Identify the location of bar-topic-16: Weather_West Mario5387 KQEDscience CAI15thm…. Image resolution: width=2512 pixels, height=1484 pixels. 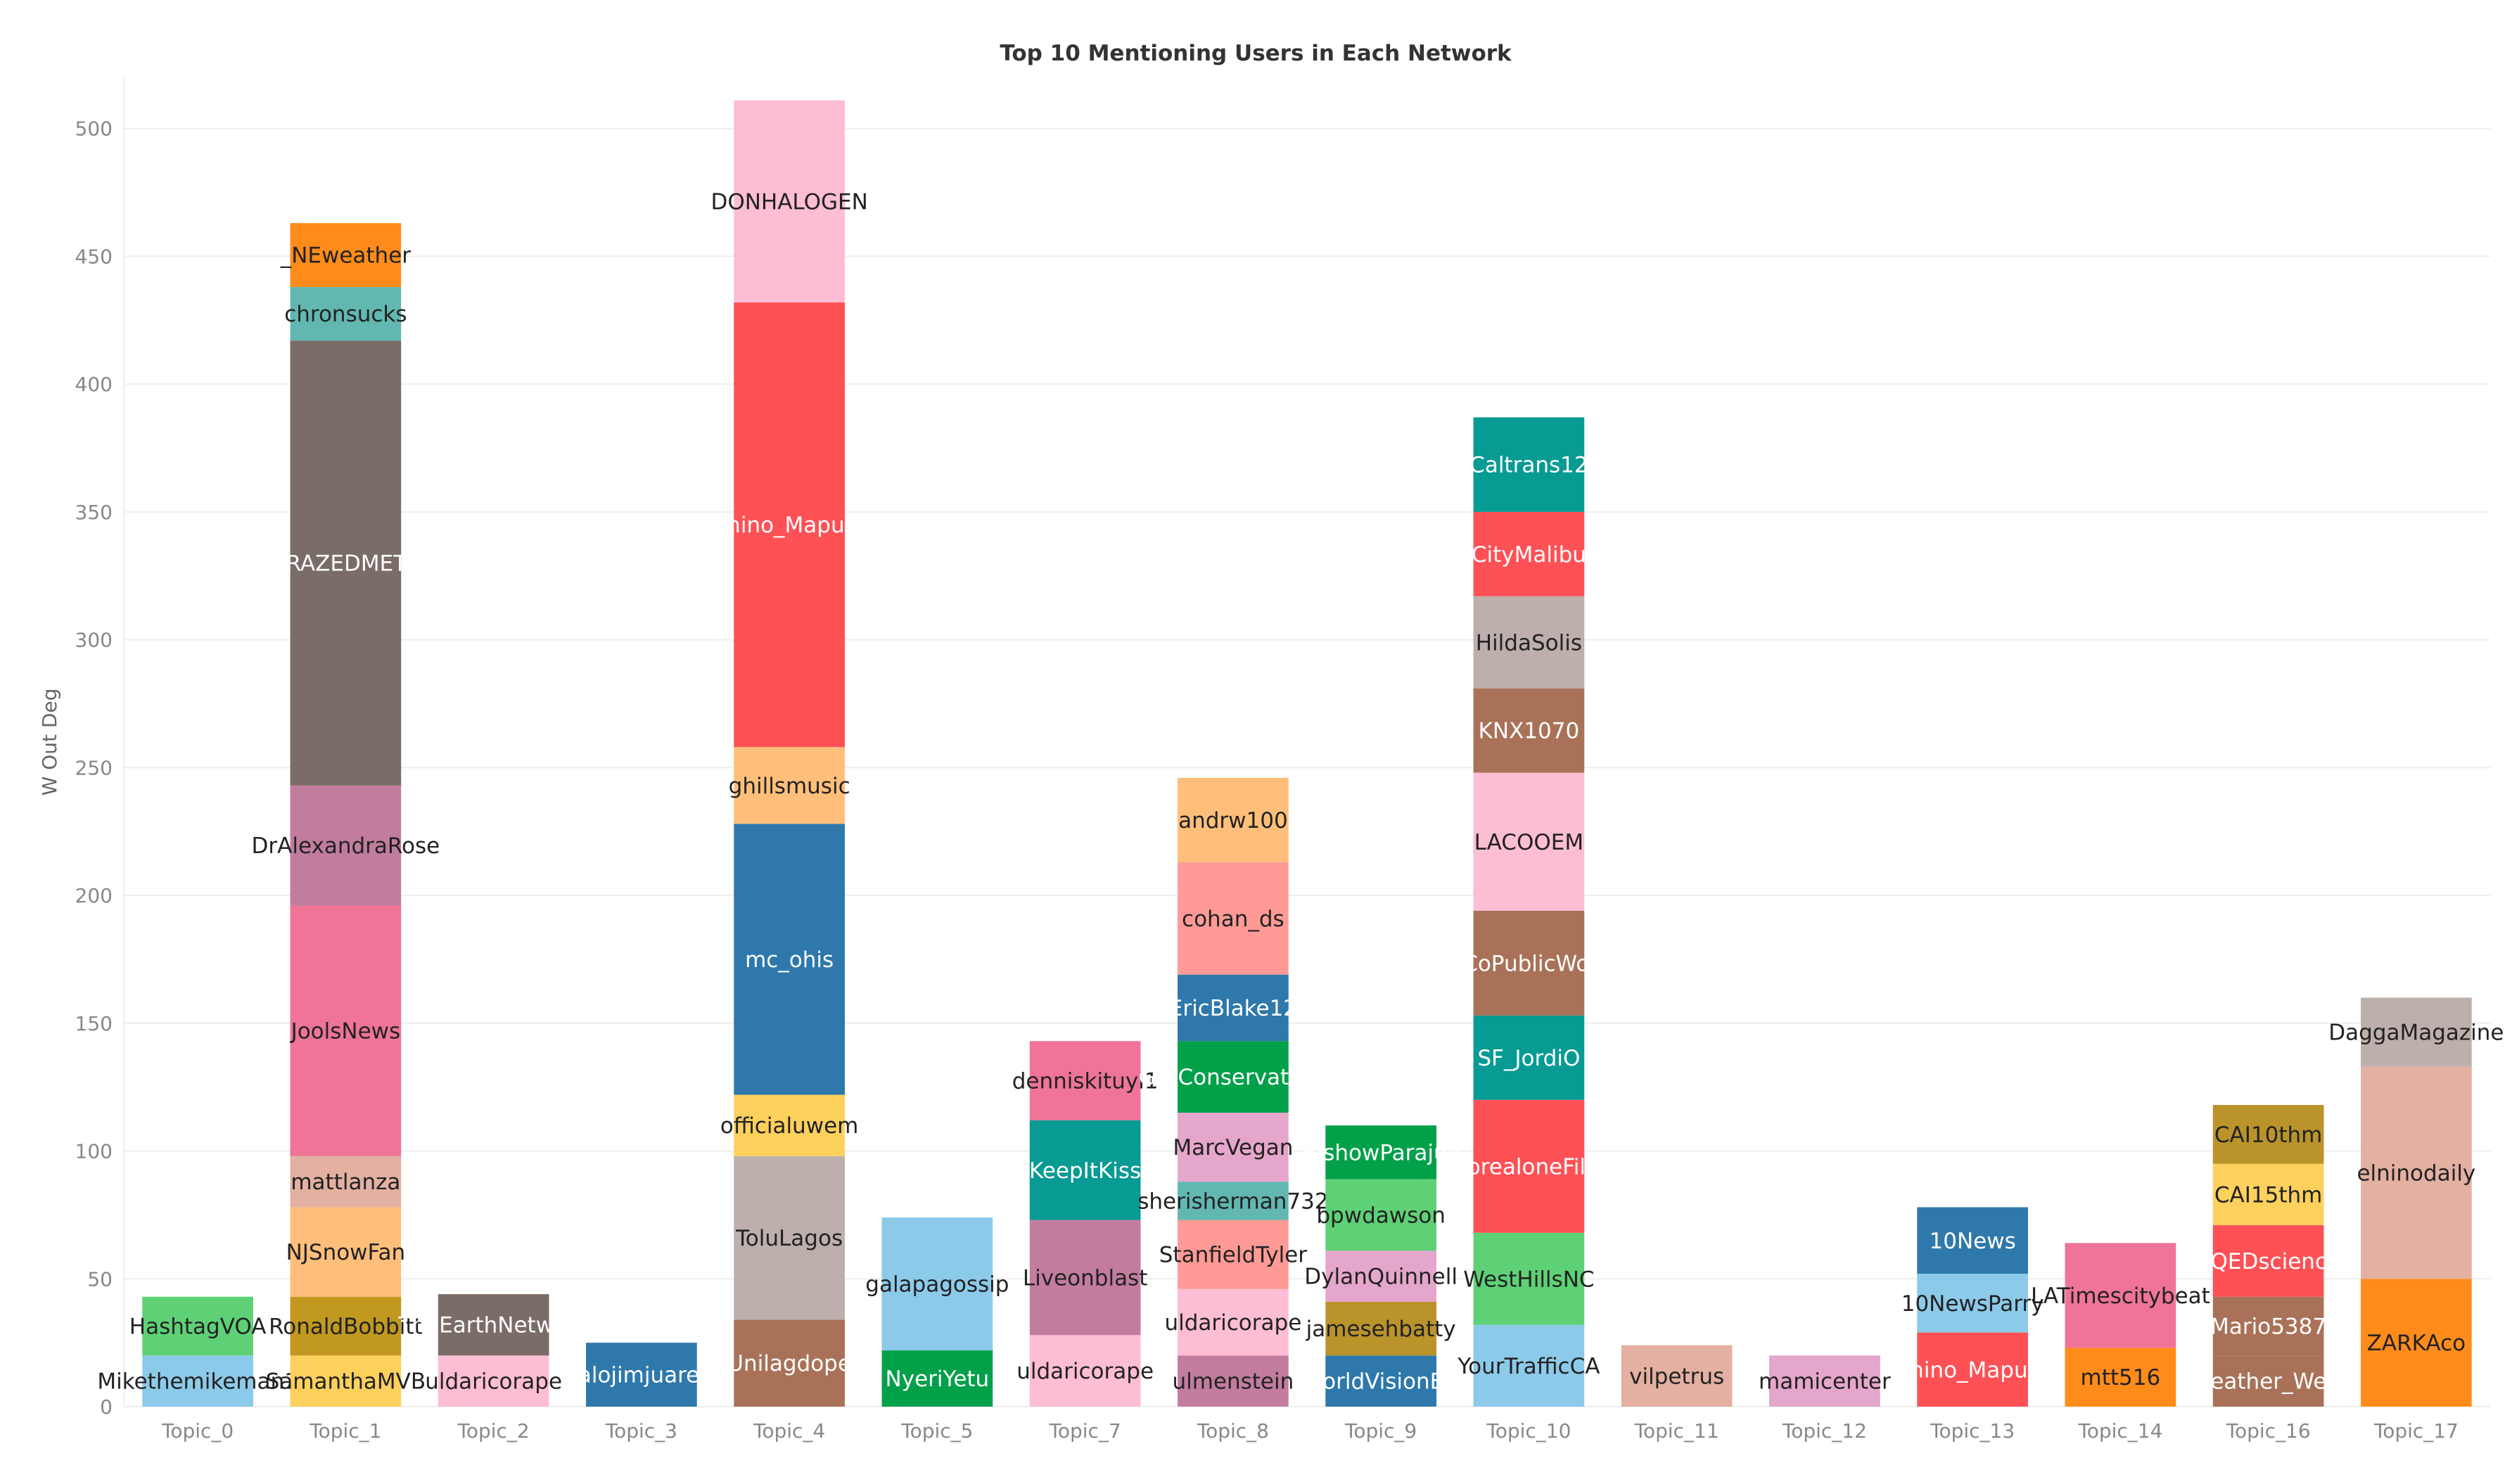
(2269, 1256).